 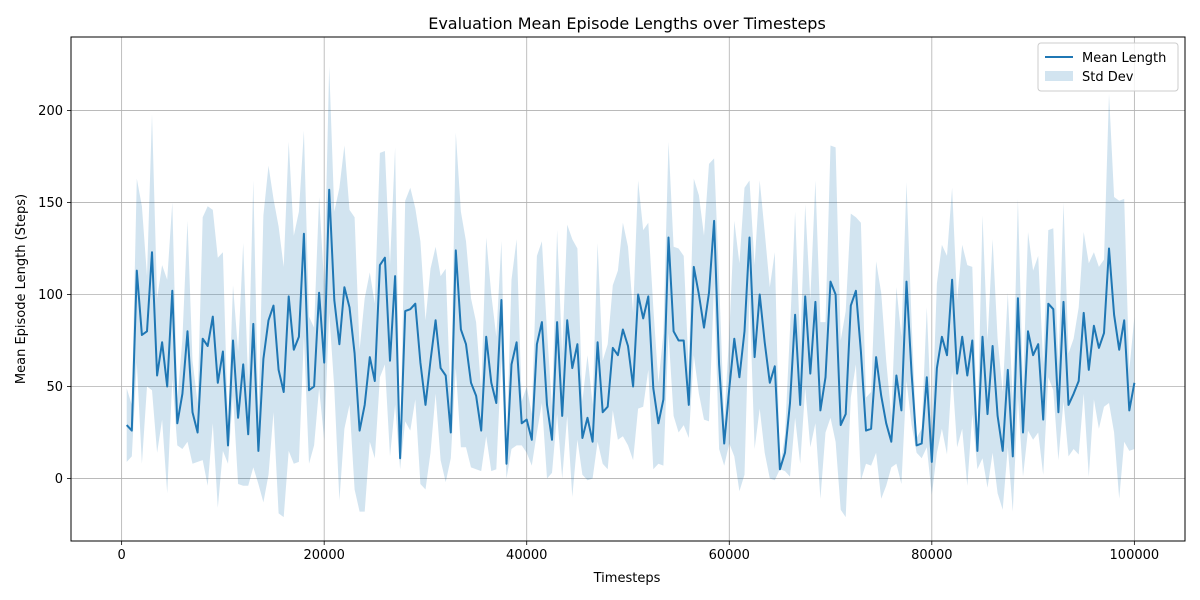 I want to click on x-tick-label: 20000, so click(x=324, y=555).